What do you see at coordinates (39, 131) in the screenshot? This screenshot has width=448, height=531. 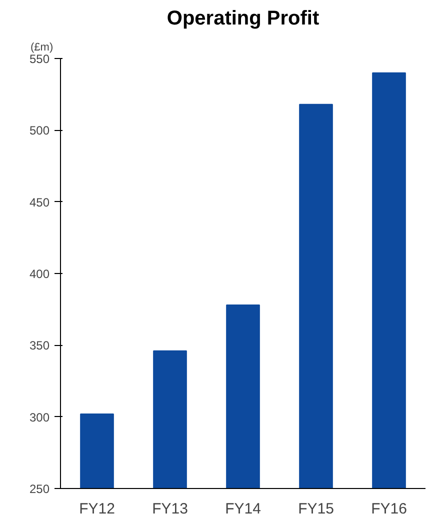 I see `y-tick-label: 500` at bounding box center [39, 131].